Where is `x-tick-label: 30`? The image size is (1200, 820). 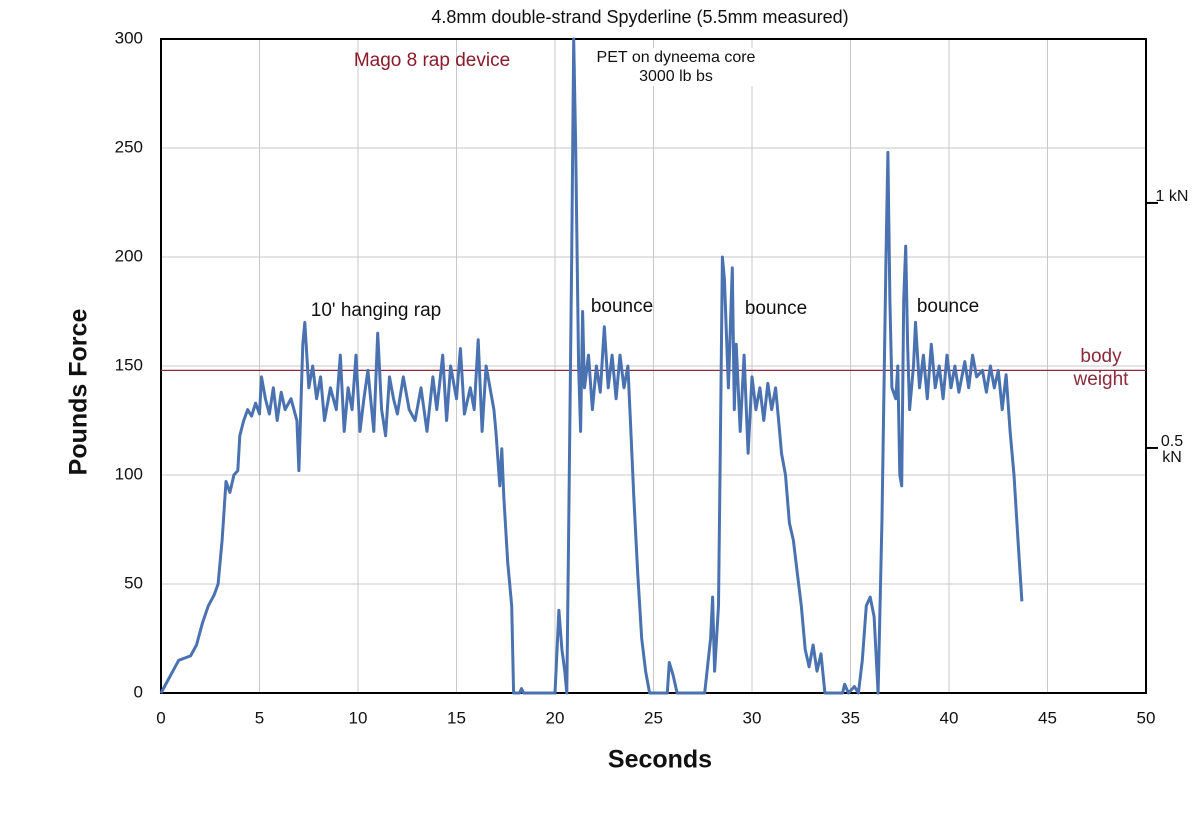
x-tick-label: 30 is located at coordinates (752, 717).